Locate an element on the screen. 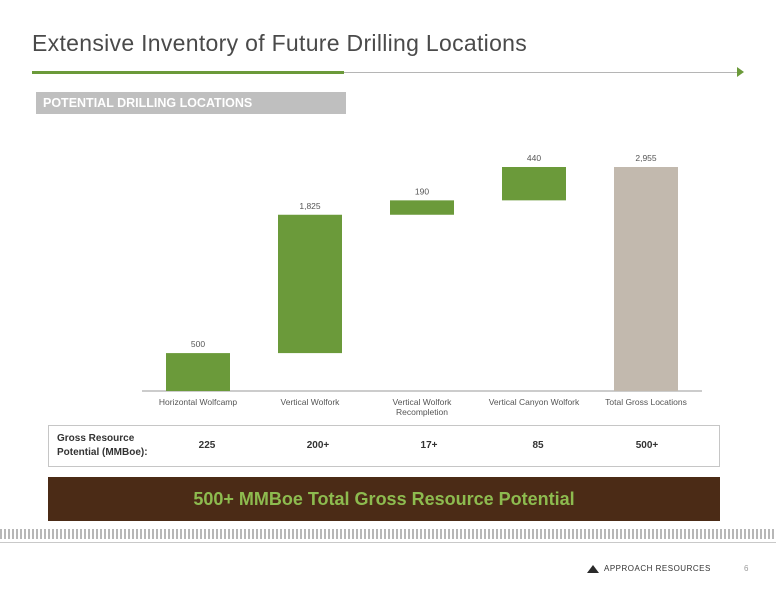 This screenshot has height=600, width=776. resource-value: 225 is located at coordinates (207, 445).